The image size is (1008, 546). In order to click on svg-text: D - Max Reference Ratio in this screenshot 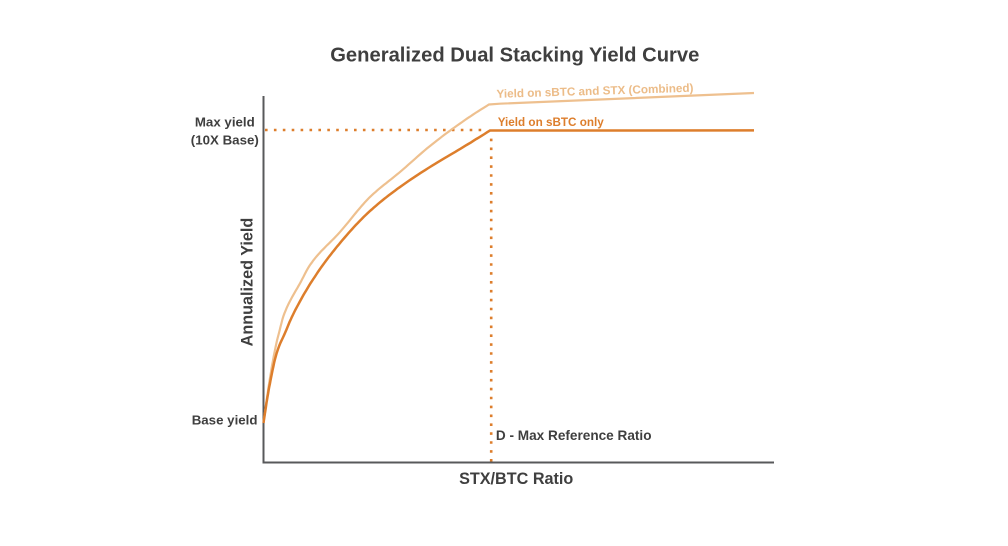, I will do `click(574, 435)`.